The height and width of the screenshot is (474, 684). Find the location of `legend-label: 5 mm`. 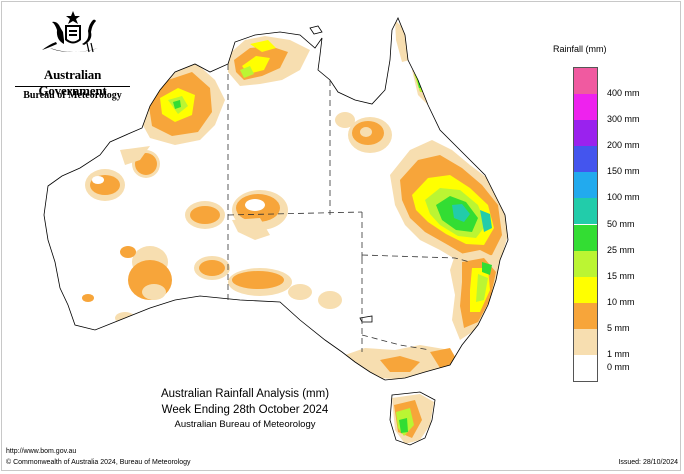

legend-label: 5 mm is located at coordinates (618, 327).